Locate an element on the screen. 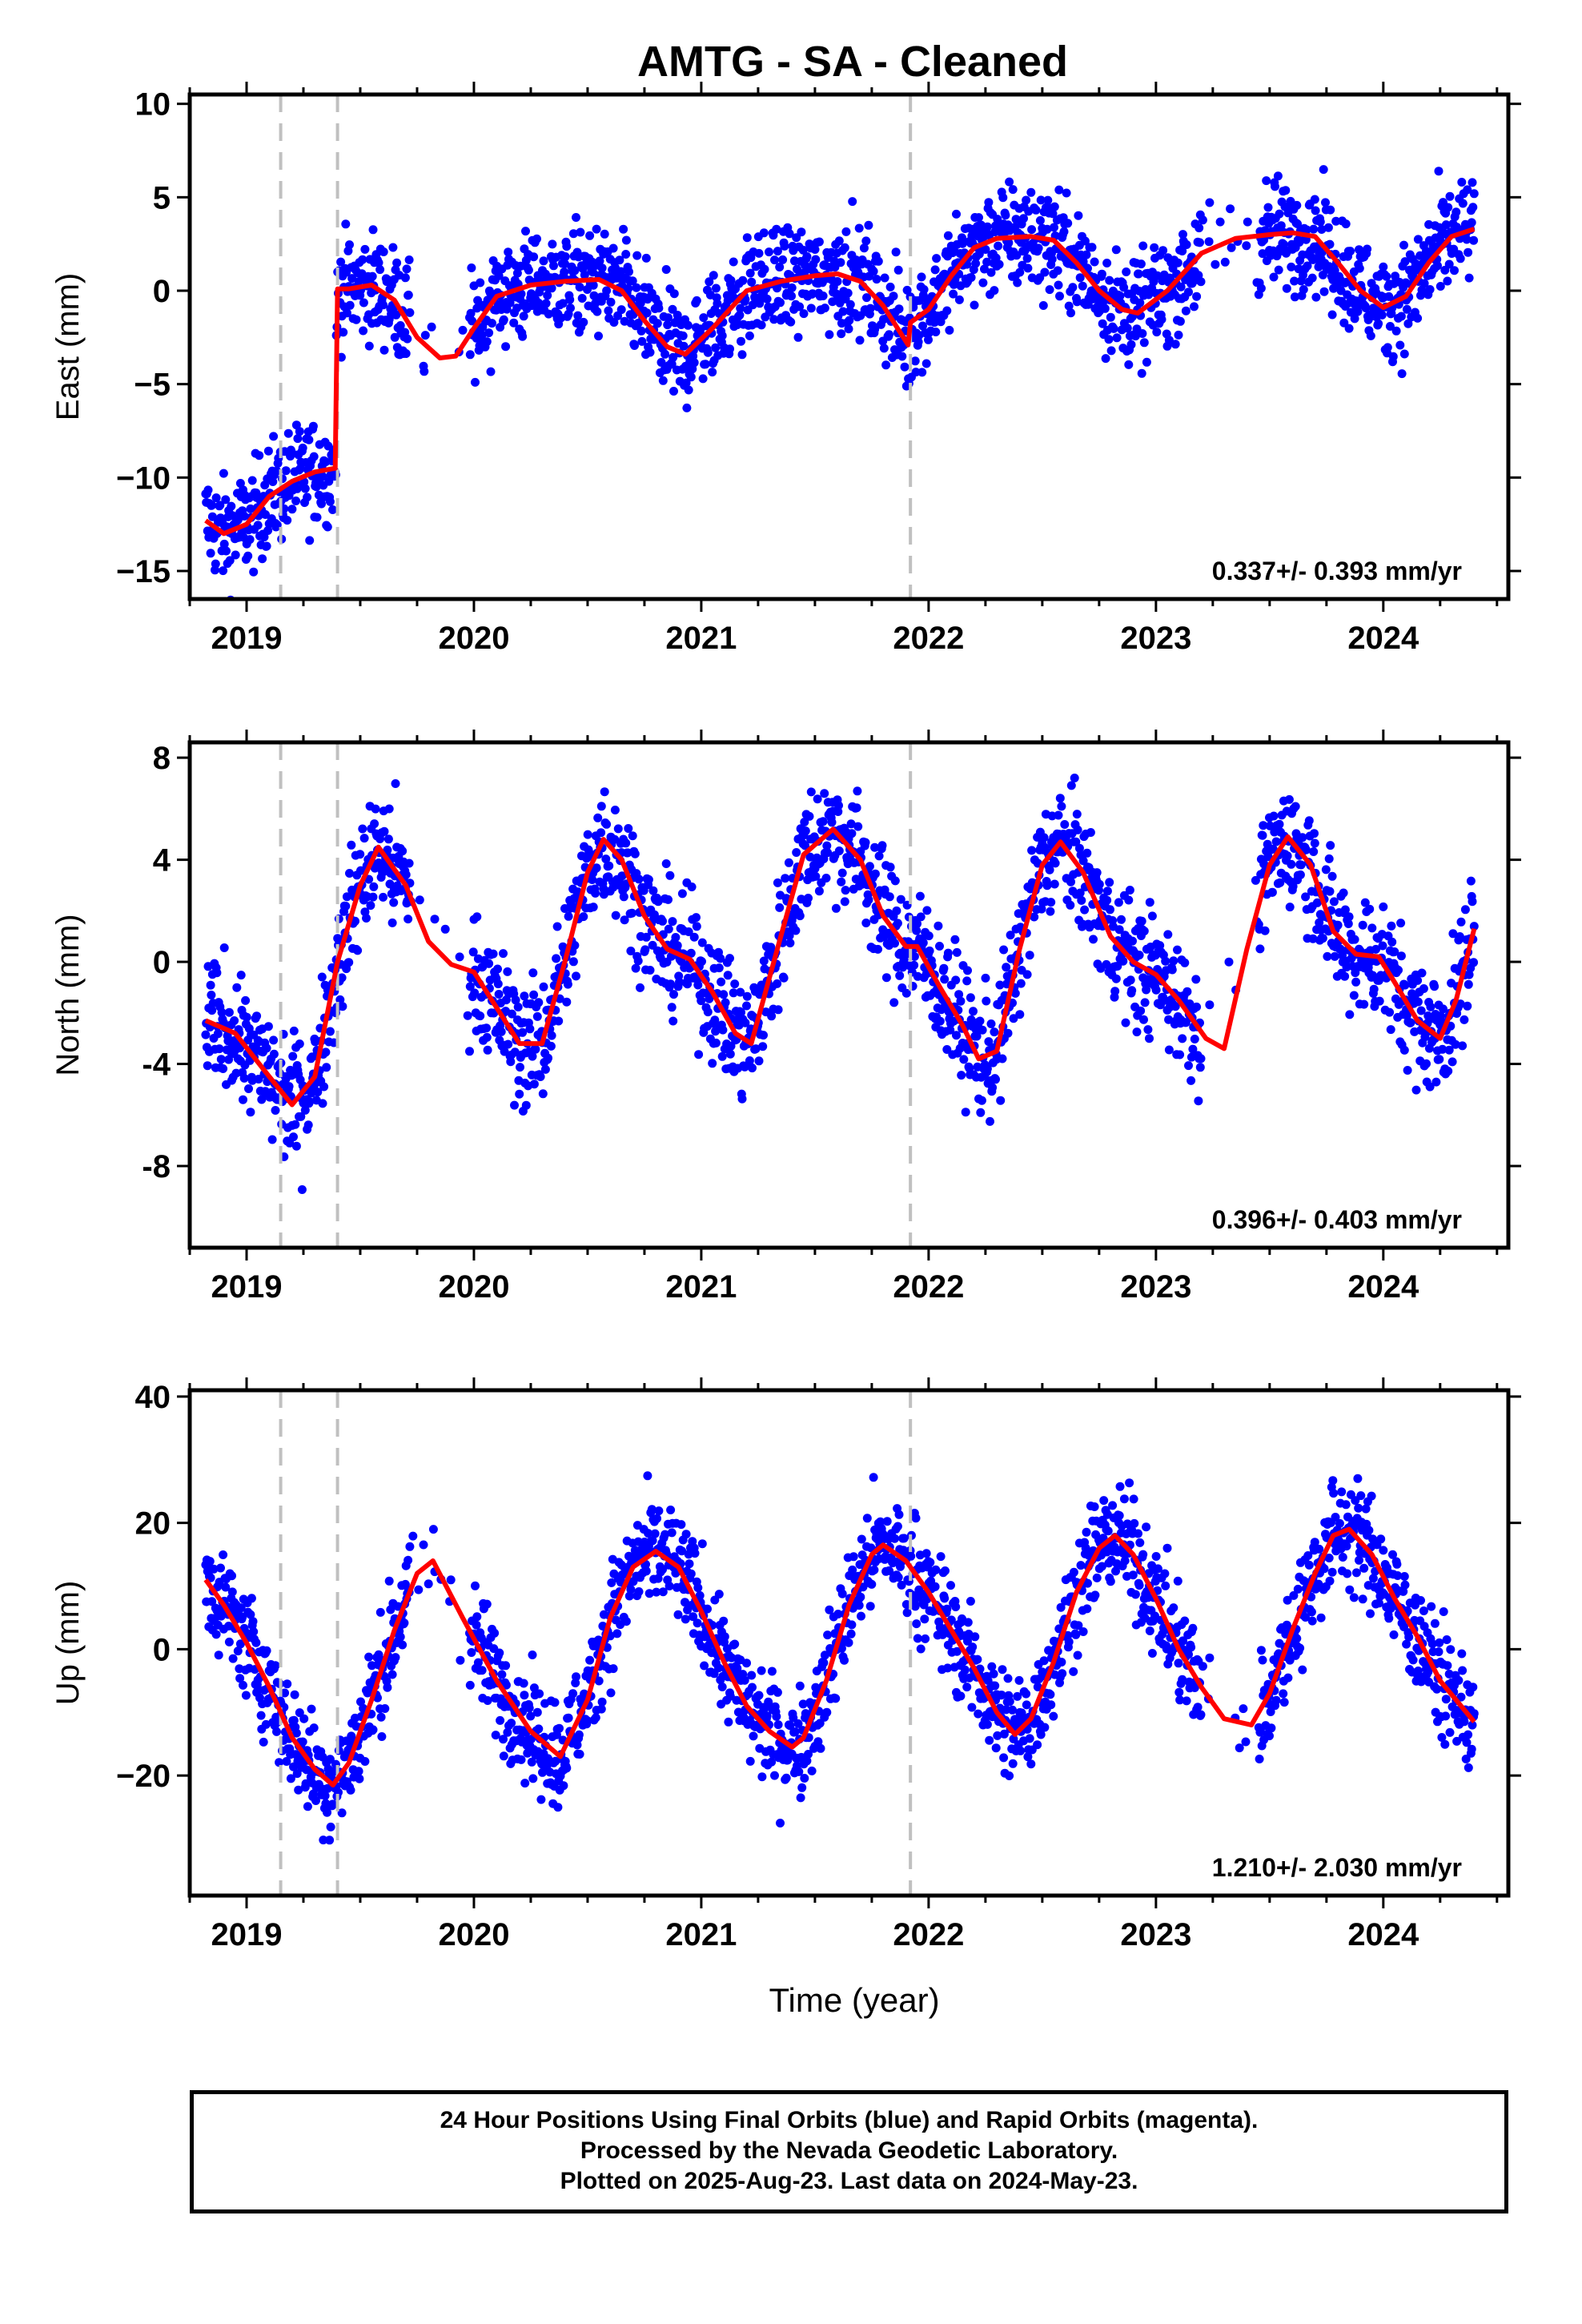 This screenshot has height=2324, width=1582. rate-label-north: 0.396+/- 0.403 mm/yr is located at coordinates (1337, 1219).